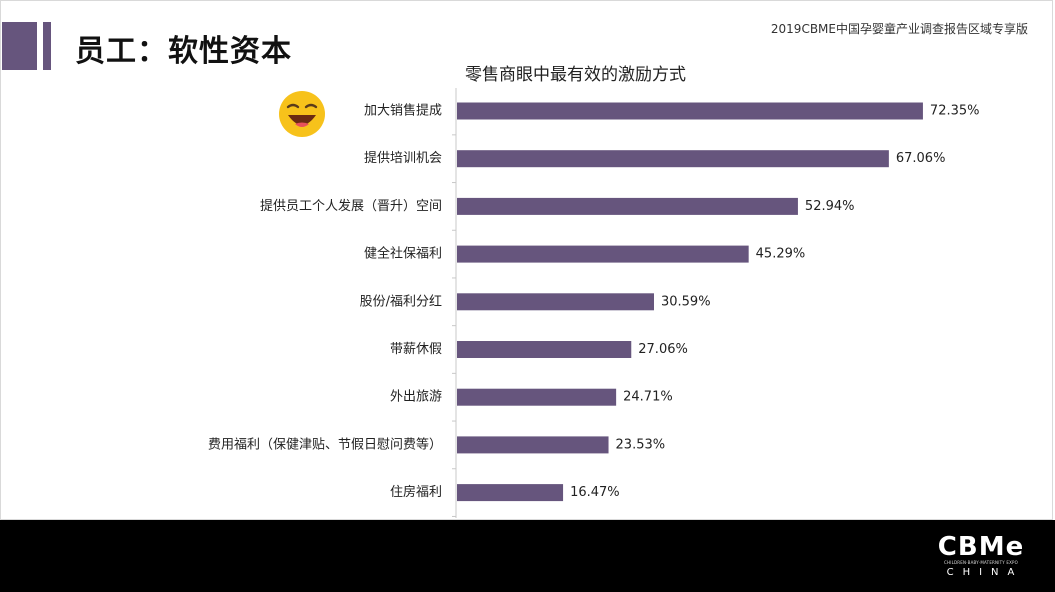  What do you see at coordinates (401, 301) in the screenshot?
I see `category-label: 股份/福利分红` at bounding box center [401, 301].